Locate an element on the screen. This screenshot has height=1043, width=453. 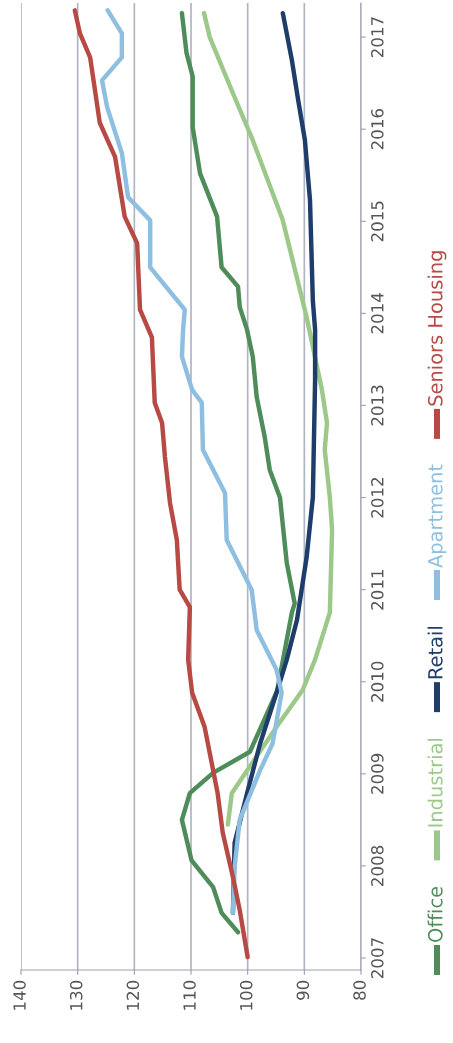
y-tick-label: 2015 is located at coordinates (377, 221).